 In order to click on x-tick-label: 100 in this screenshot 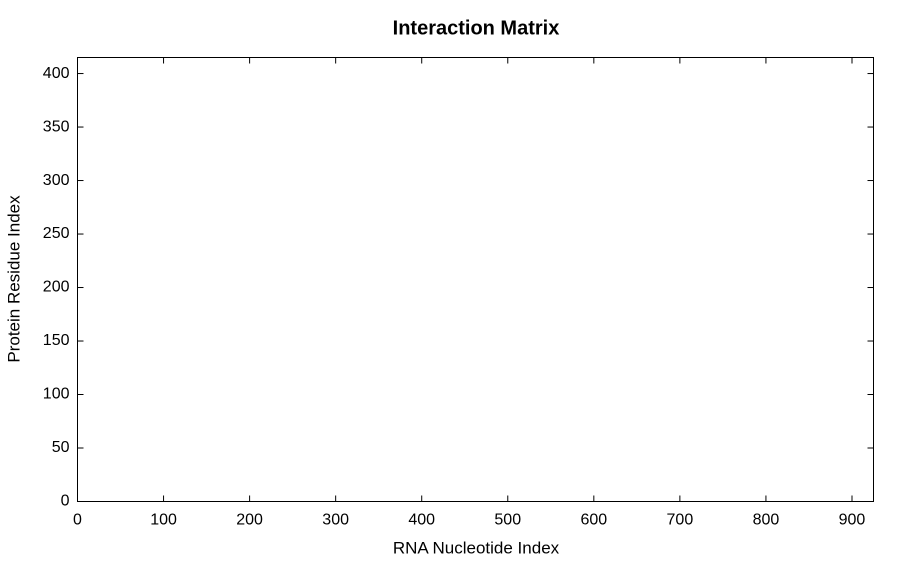, I will do `click(163, 520)`.